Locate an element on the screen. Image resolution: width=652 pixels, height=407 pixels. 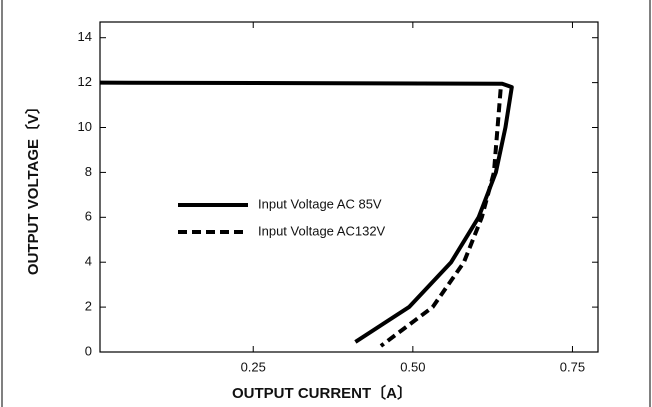
y-tick-label: 12 is located at coordinates (85, 81).